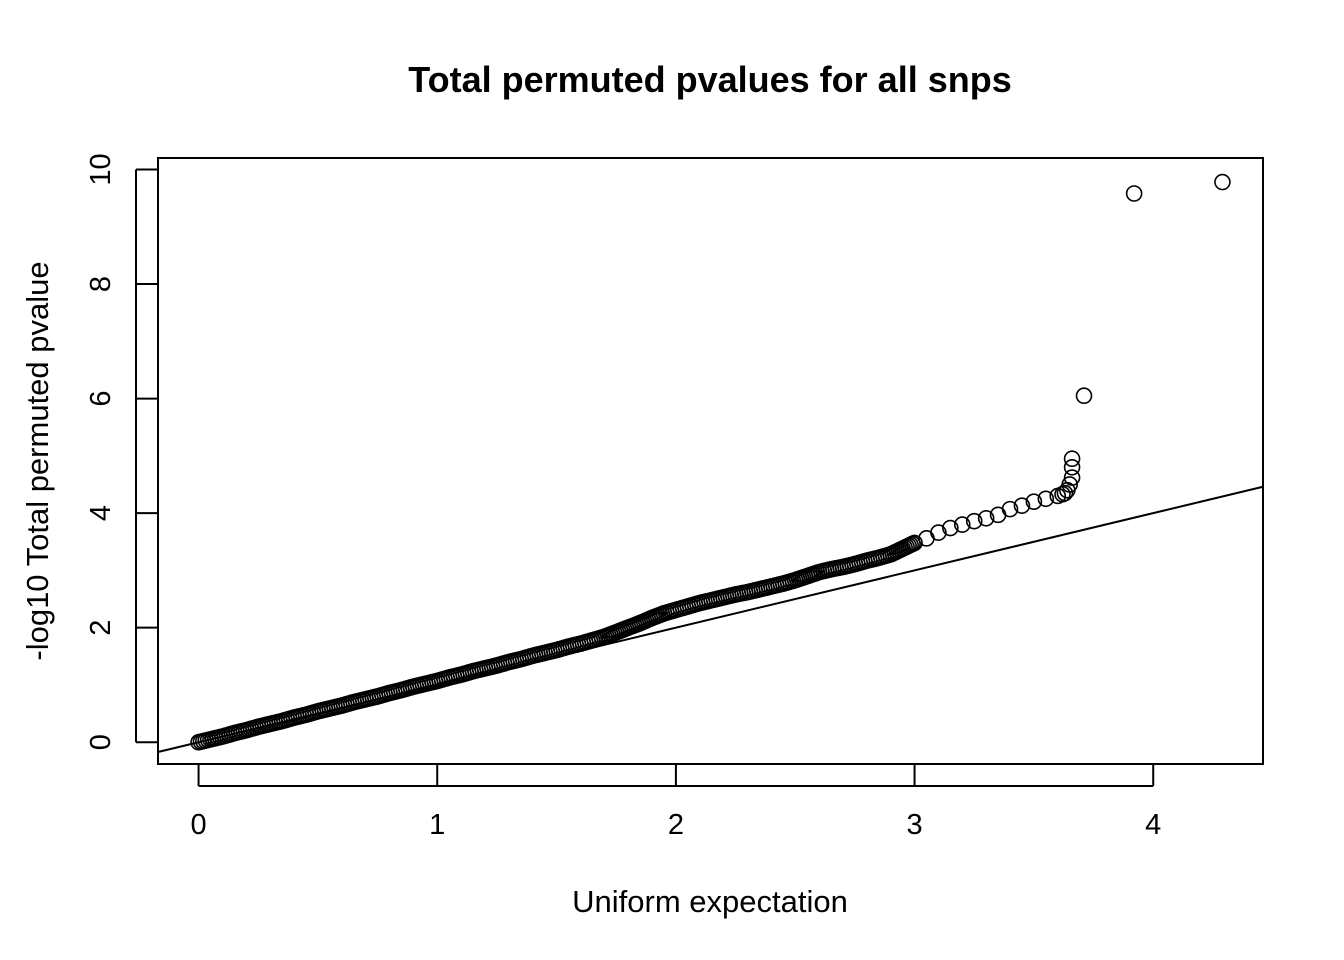 Image resolution: width=1344 pixels, height=960 pixels. I want to click on x-tick-label: 3, so click(914, 825).